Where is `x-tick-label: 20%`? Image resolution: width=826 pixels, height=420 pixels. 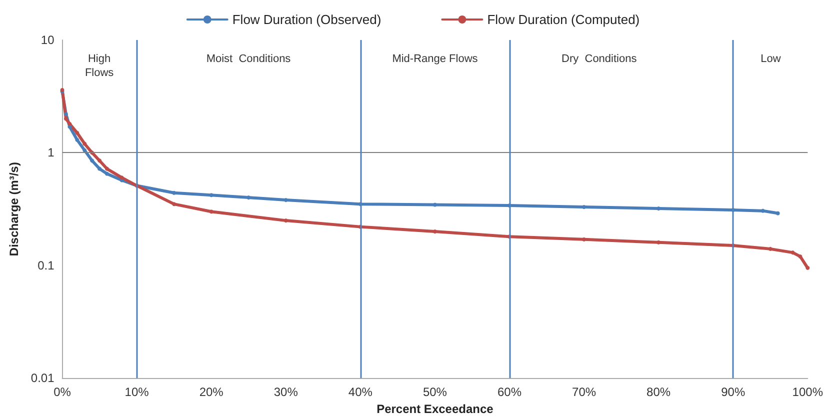 x-tick-label: 20% is located at coordinates (211, 392).